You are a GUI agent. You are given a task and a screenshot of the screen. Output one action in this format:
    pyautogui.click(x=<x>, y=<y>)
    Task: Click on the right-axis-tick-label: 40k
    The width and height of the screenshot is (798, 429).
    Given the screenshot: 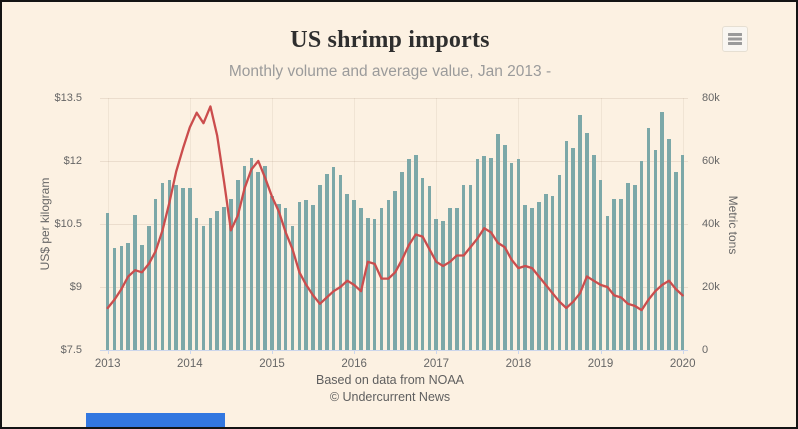 What is the action you would take?
    pyautogui.click(x=711, y=224)
    